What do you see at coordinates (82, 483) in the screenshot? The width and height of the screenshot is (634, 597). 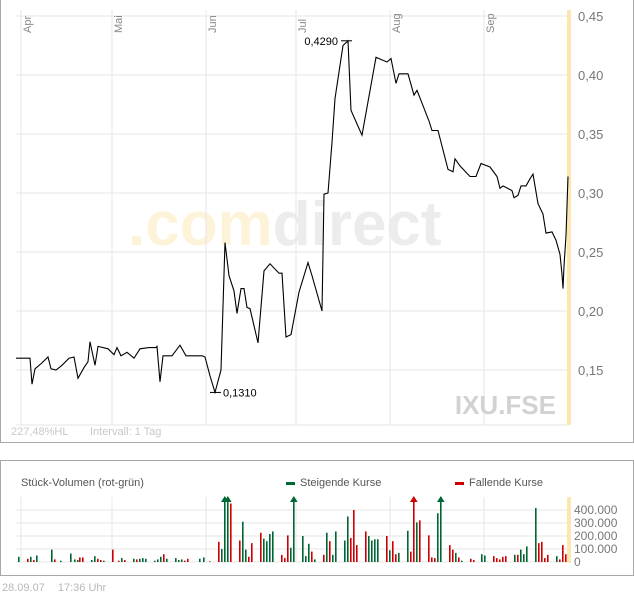 I see `volume-title: Stück-Volumen (rot-grün)` at bounding box center [82, 483].